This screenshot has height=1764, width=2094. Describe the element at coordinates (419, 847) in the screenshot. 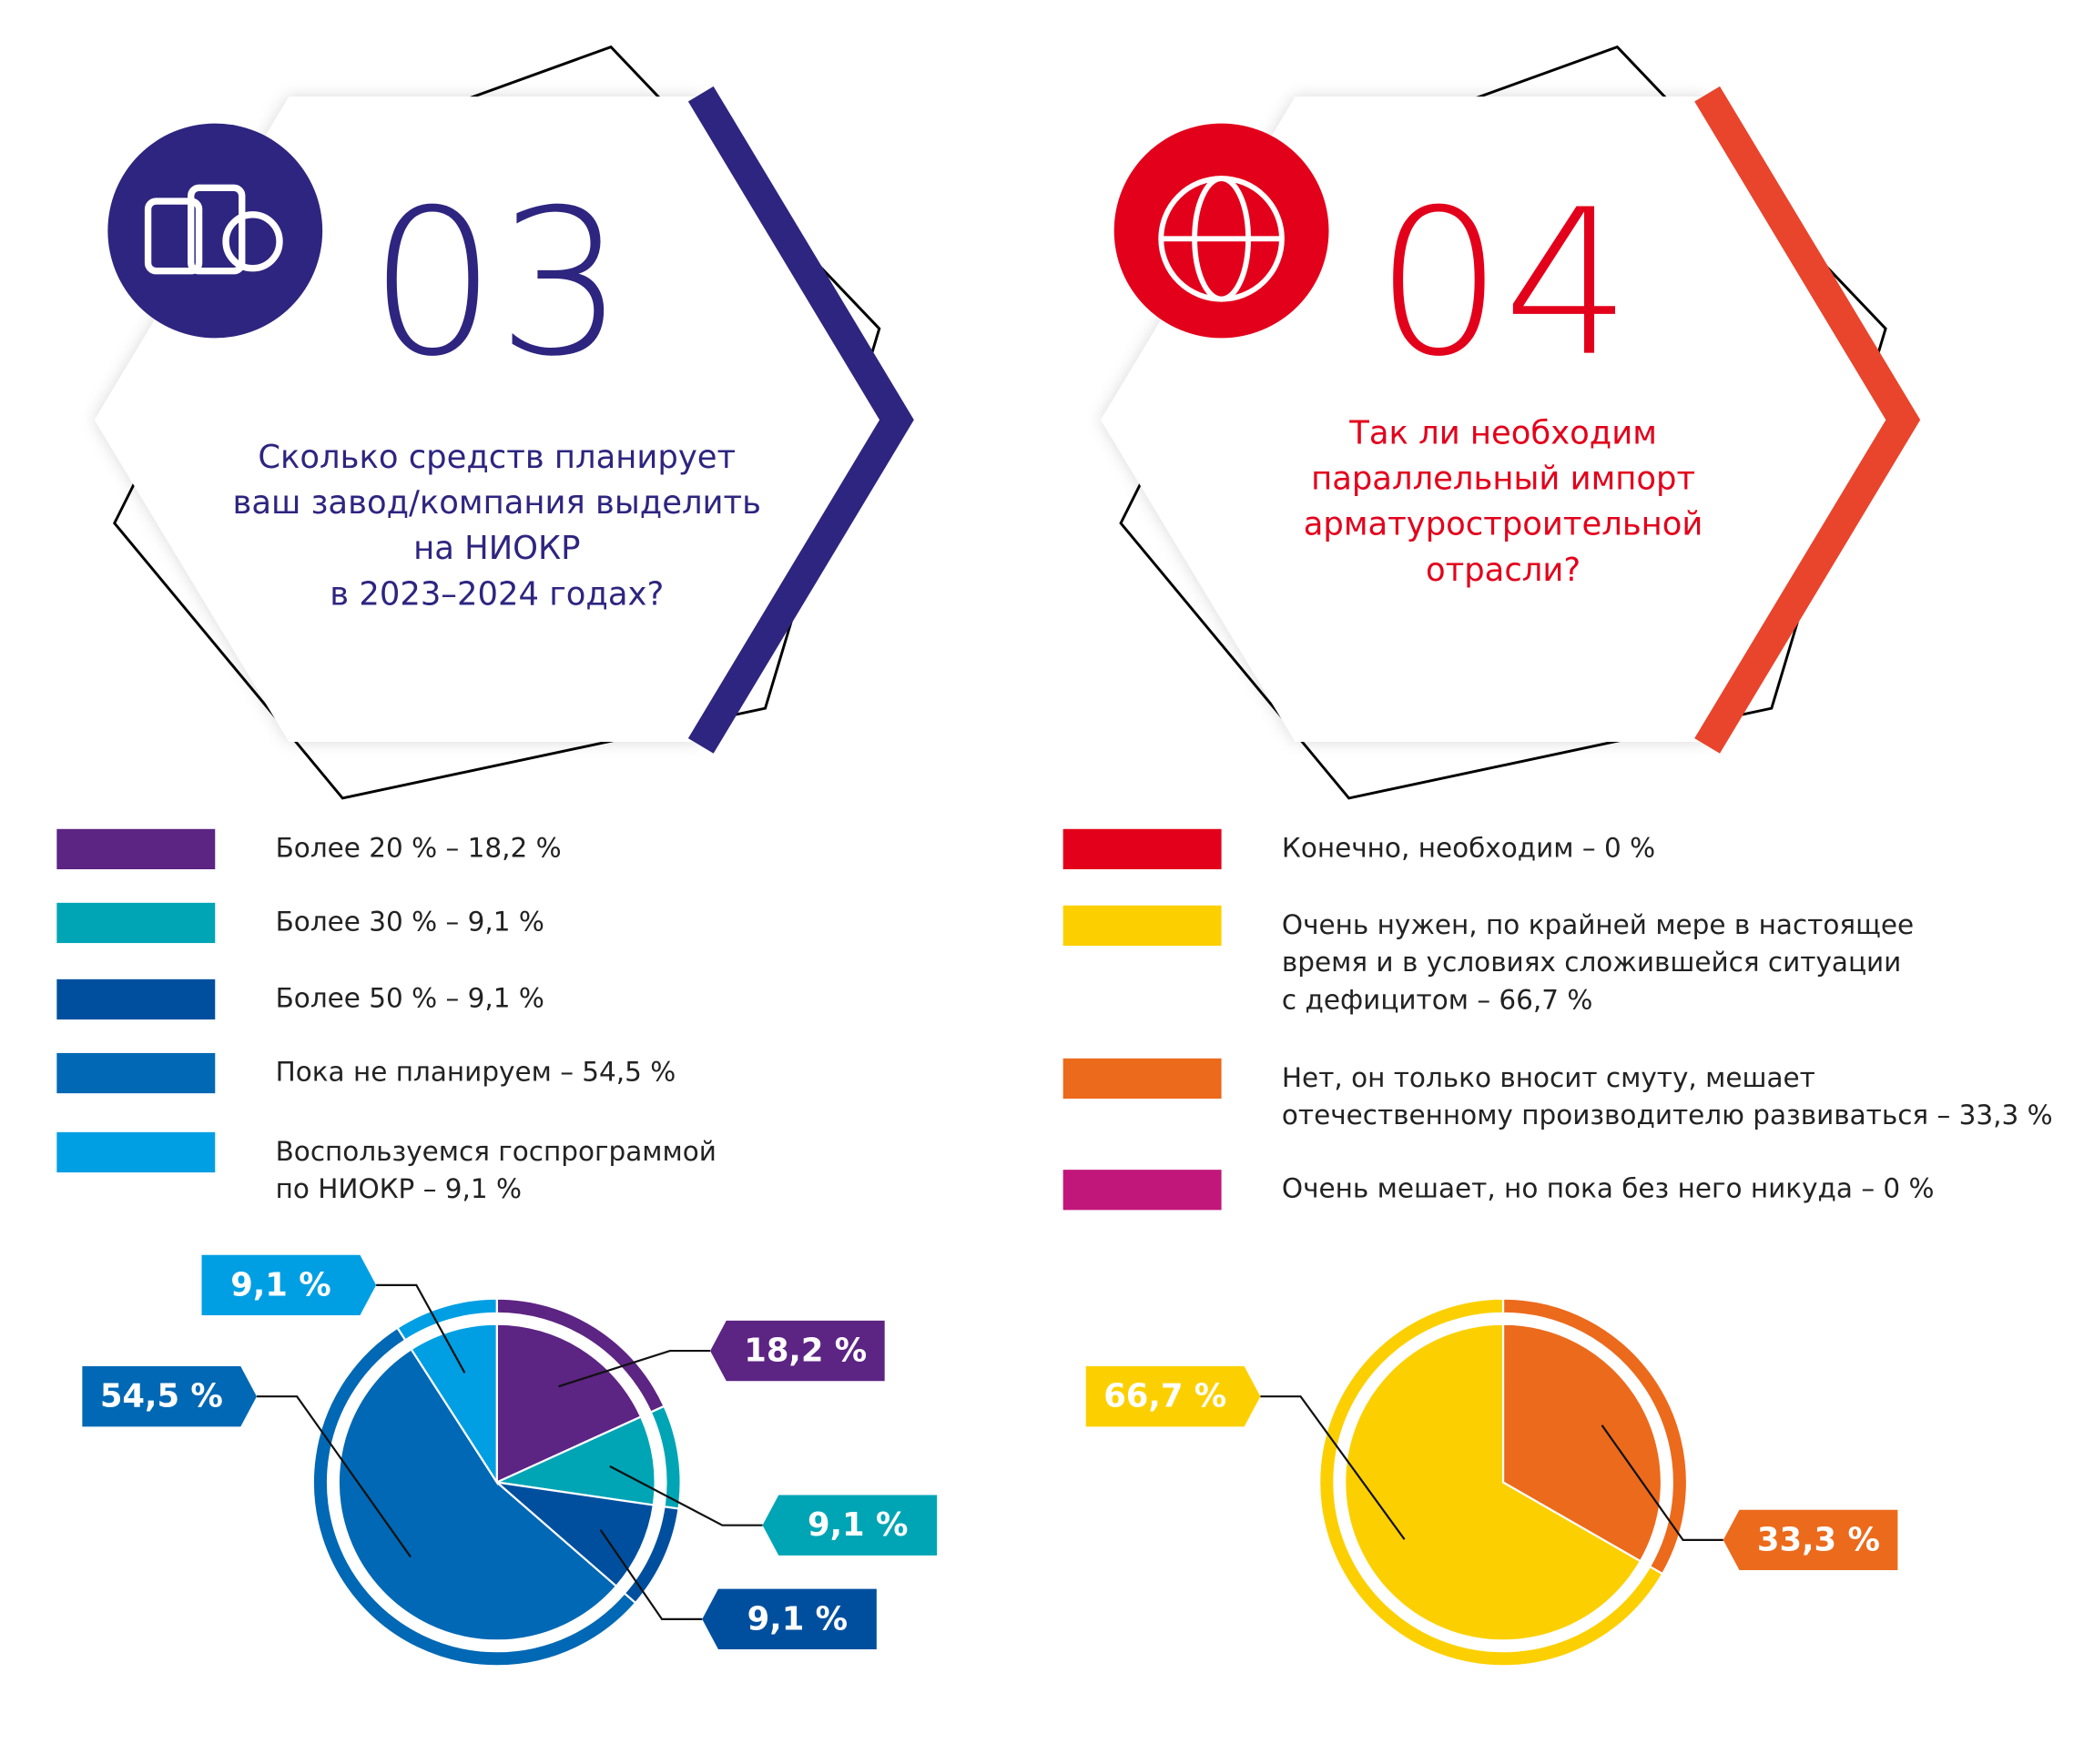

I see `legend-label: Более 20 % – 18,2 %` at that location.